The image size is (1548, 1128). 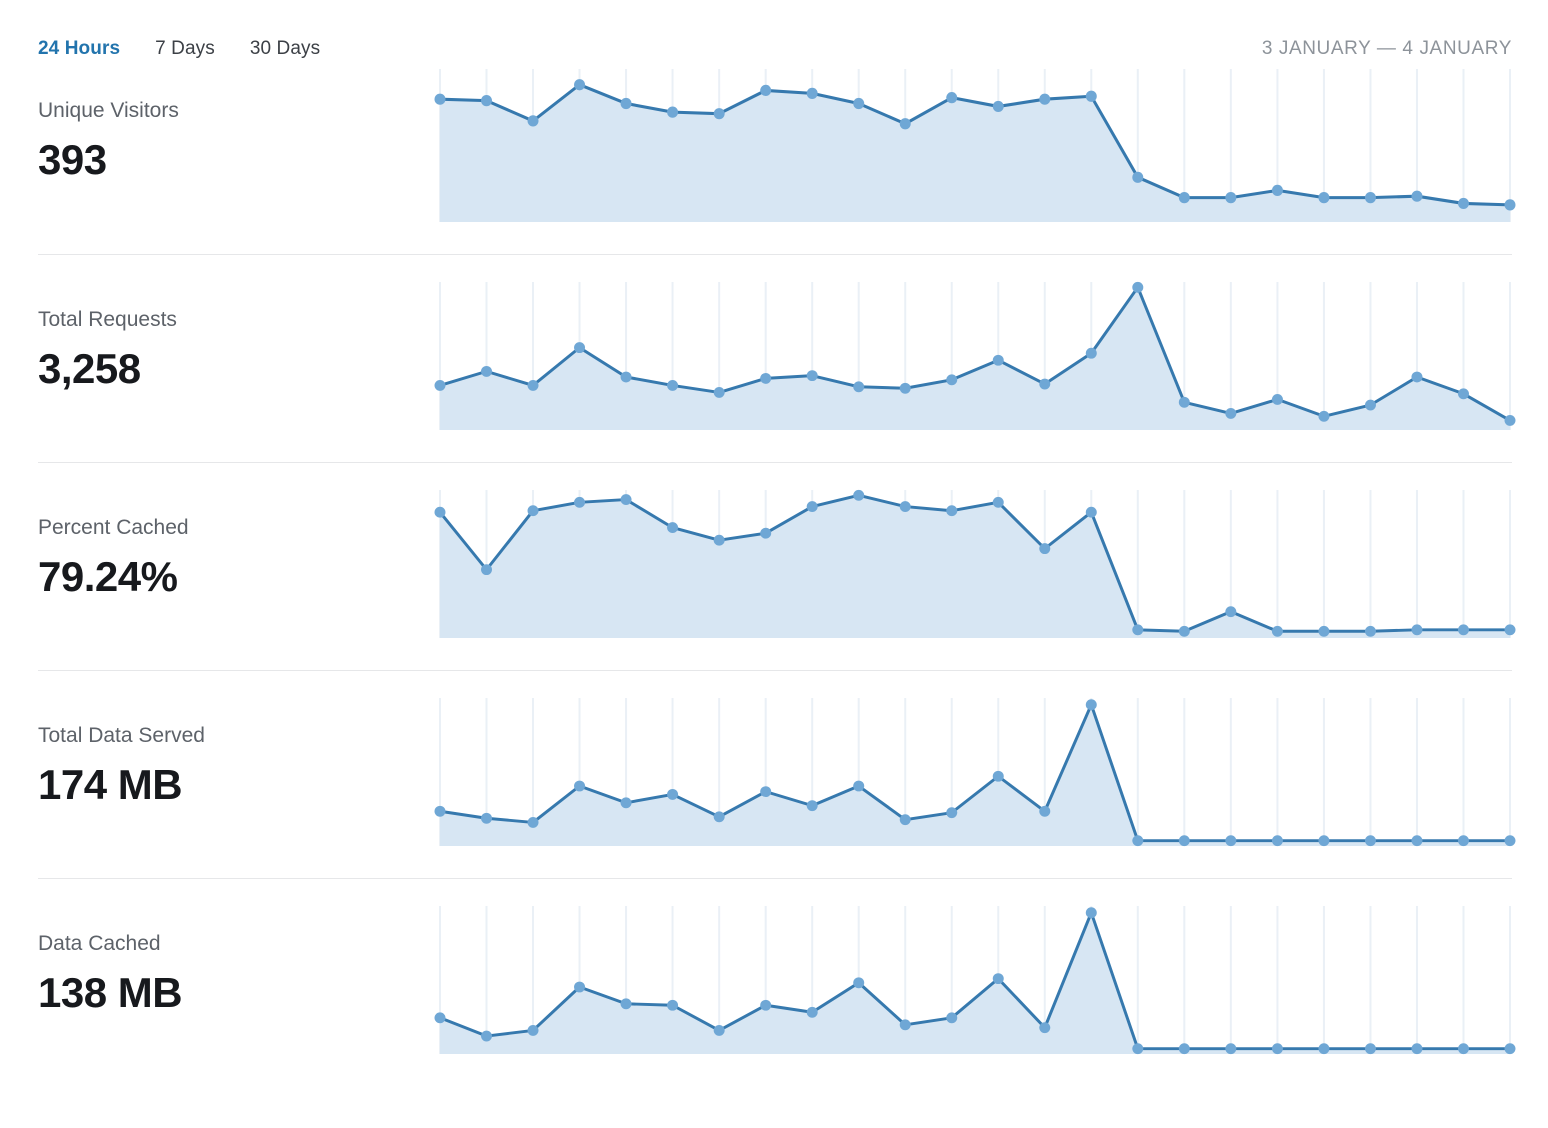 I want to click on total-data-served-sparkline-chart, so click(x=975, y=772).